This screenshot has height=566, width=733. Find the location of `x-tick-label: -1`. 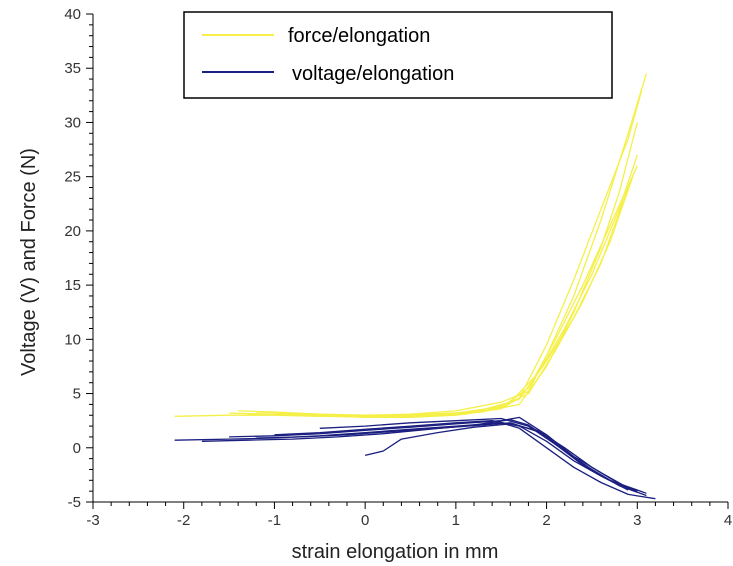

x-tick-label: -1 is located at coordinates (274, 520).